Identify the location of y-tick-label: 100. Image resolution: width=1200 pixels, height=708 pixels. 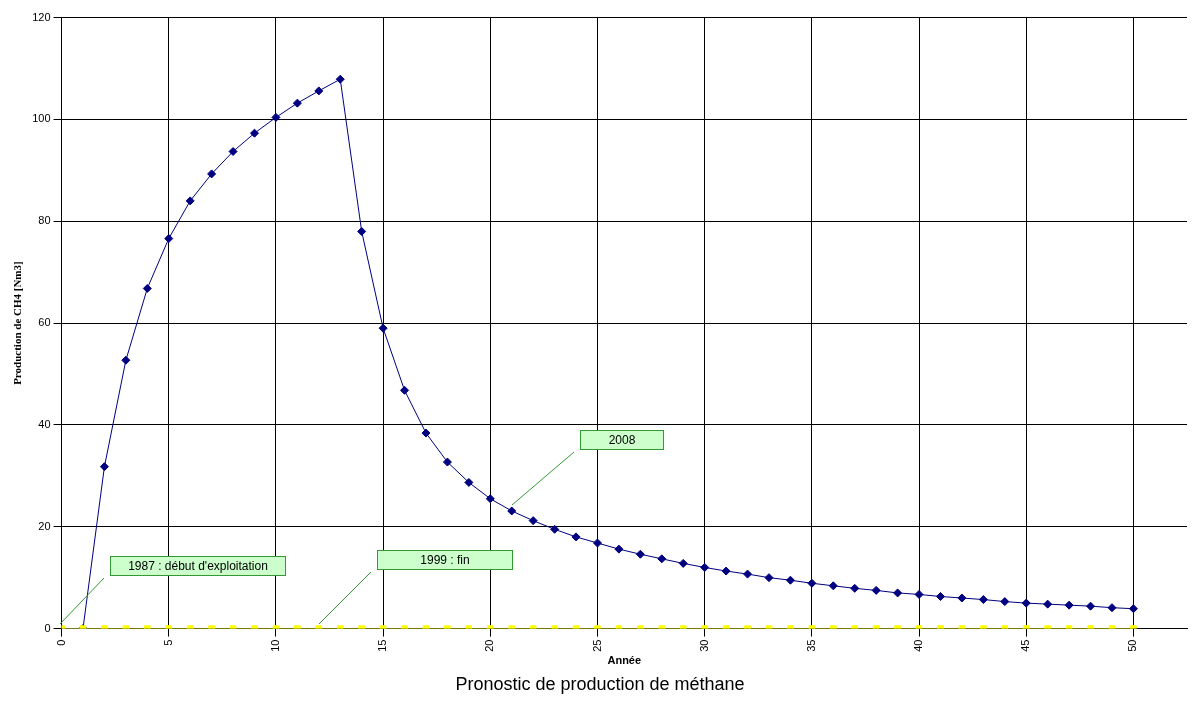
(41, 118).